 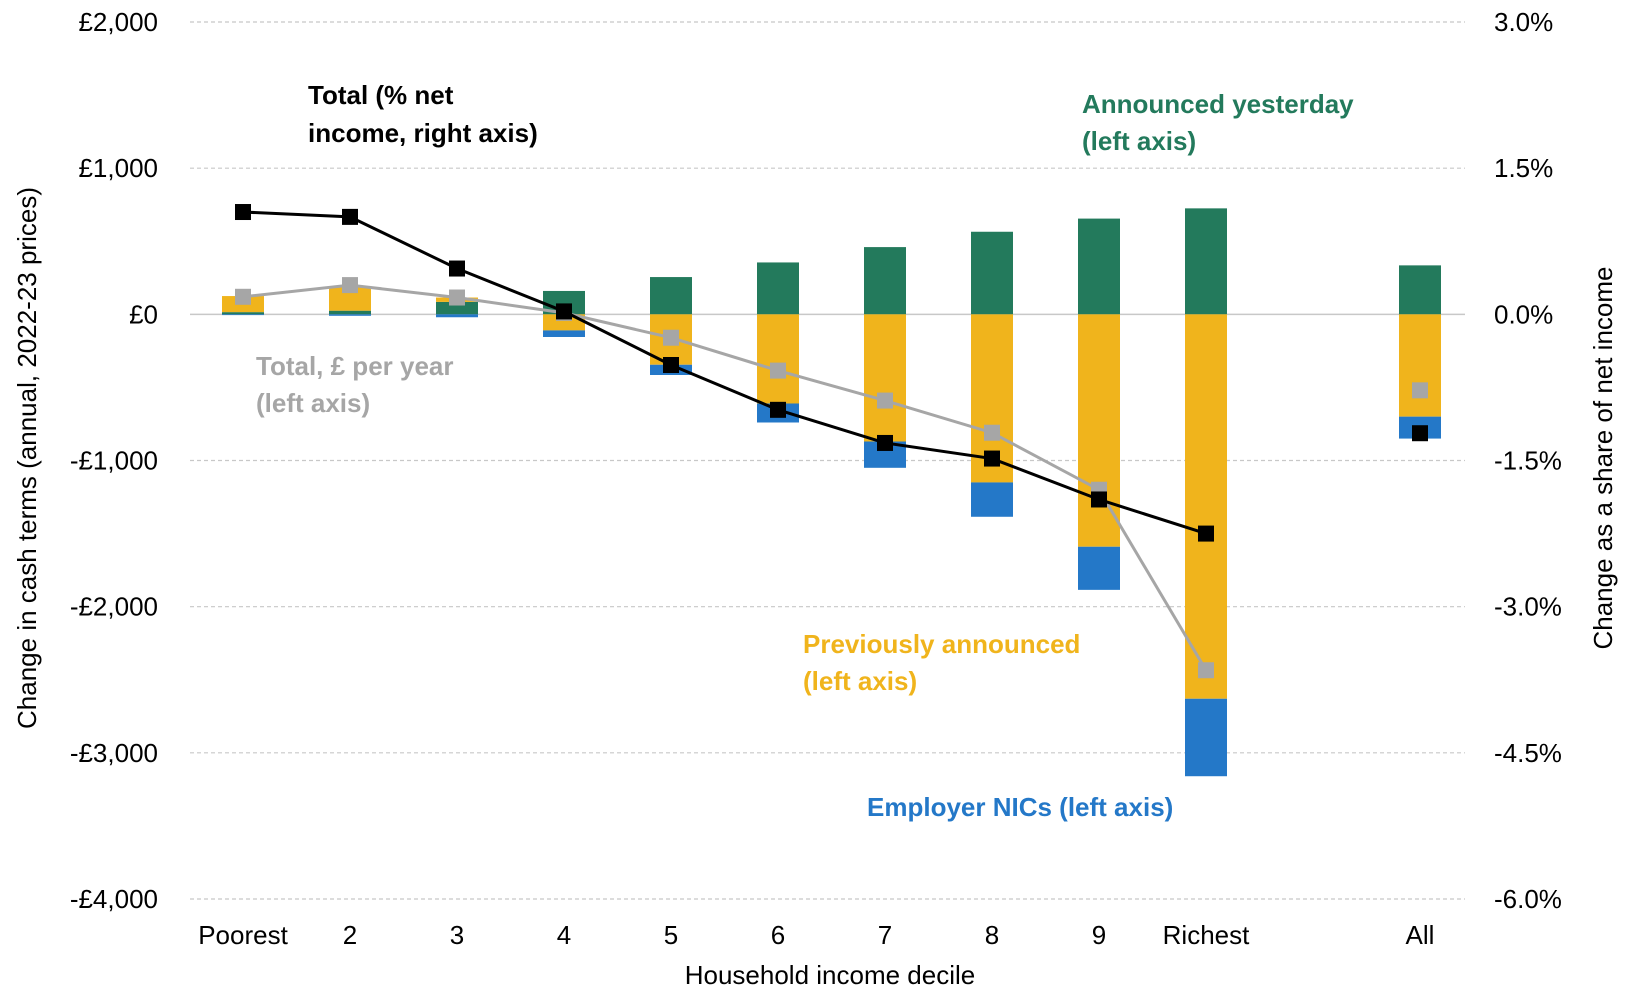 I want to click on y-left-tick-label: £0, so click(x=143, y=314).